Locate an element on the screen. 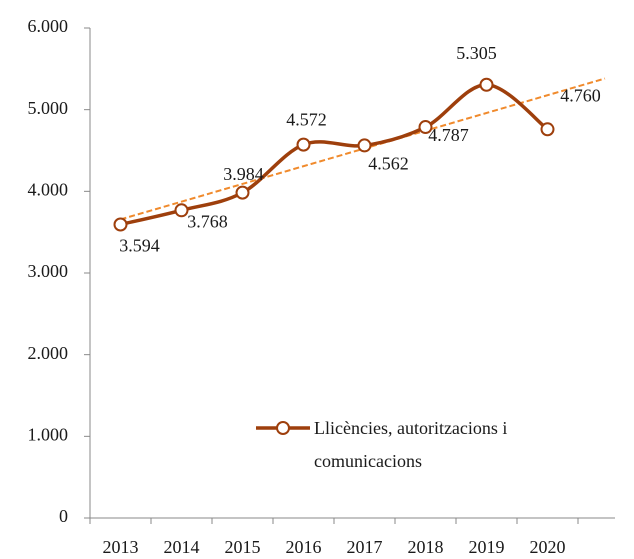 The image size is (634, 559). x-tick-label: 2013 is located at coordinates (121, 547).